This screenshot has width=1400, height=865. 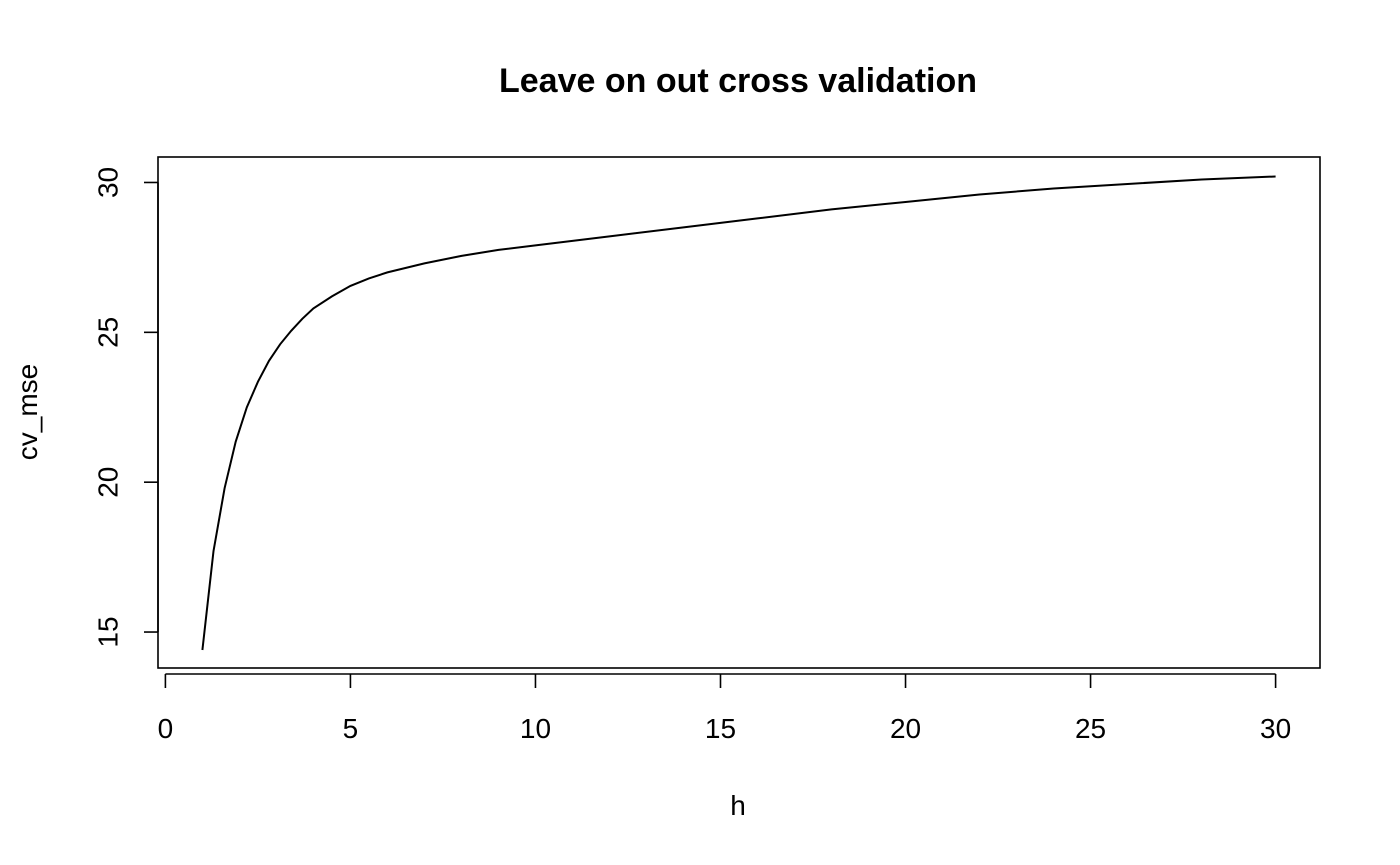 What do you see at coordinates (107, 631) in the screenshot?
I see `y-tick-label: 15` at bounding box center [107, 631].